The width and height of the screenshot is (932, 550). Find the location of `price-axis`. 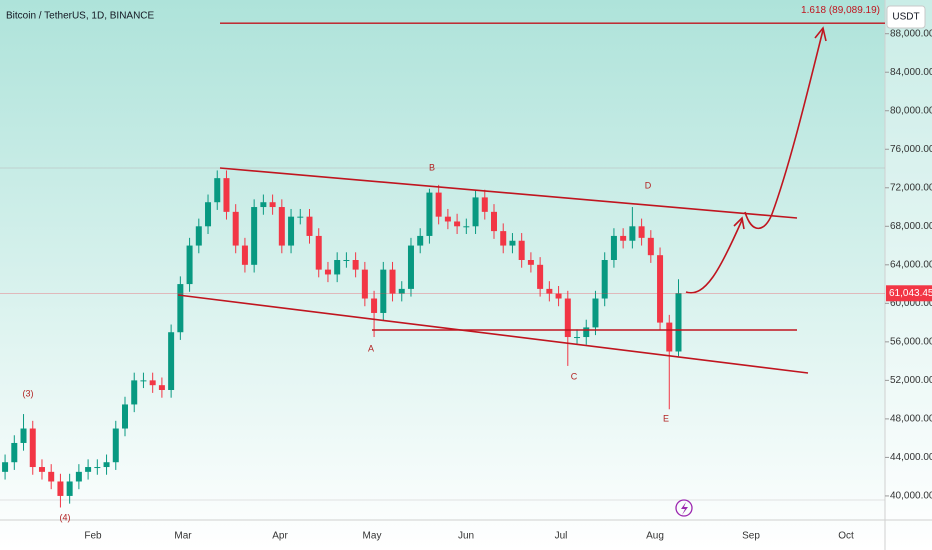

price-axis is located at coordinates (908, 260).